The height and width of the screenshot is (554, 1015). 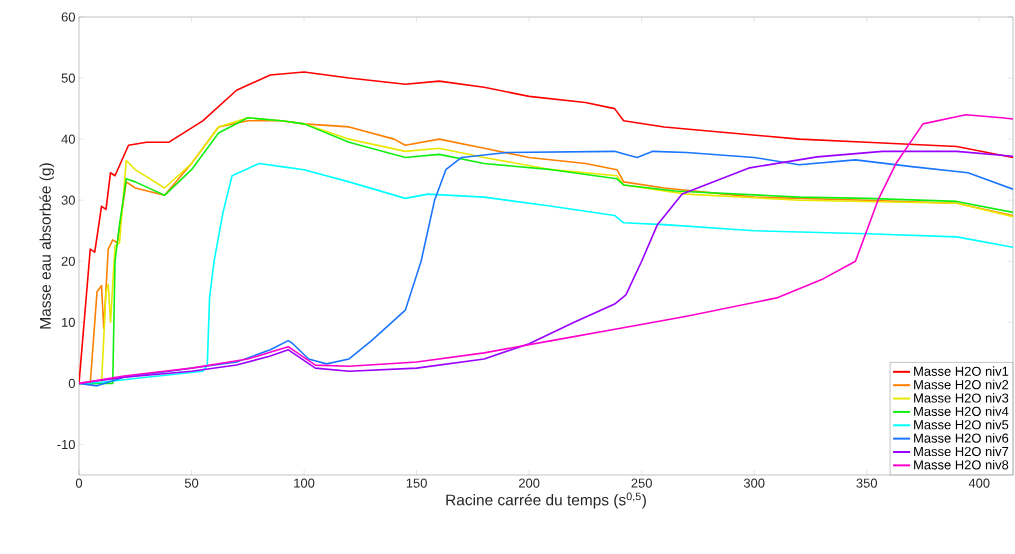 What do you see at coordinates (68, 322) in the screenshot?
I see `y-tick-label: 10` at bounding box center [68, 322].